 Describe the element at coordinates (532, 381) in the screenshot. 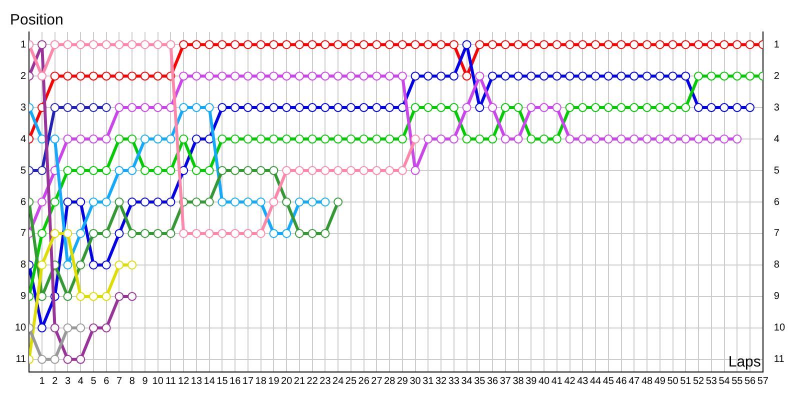

I see `x-tick-label: 39` at that location.